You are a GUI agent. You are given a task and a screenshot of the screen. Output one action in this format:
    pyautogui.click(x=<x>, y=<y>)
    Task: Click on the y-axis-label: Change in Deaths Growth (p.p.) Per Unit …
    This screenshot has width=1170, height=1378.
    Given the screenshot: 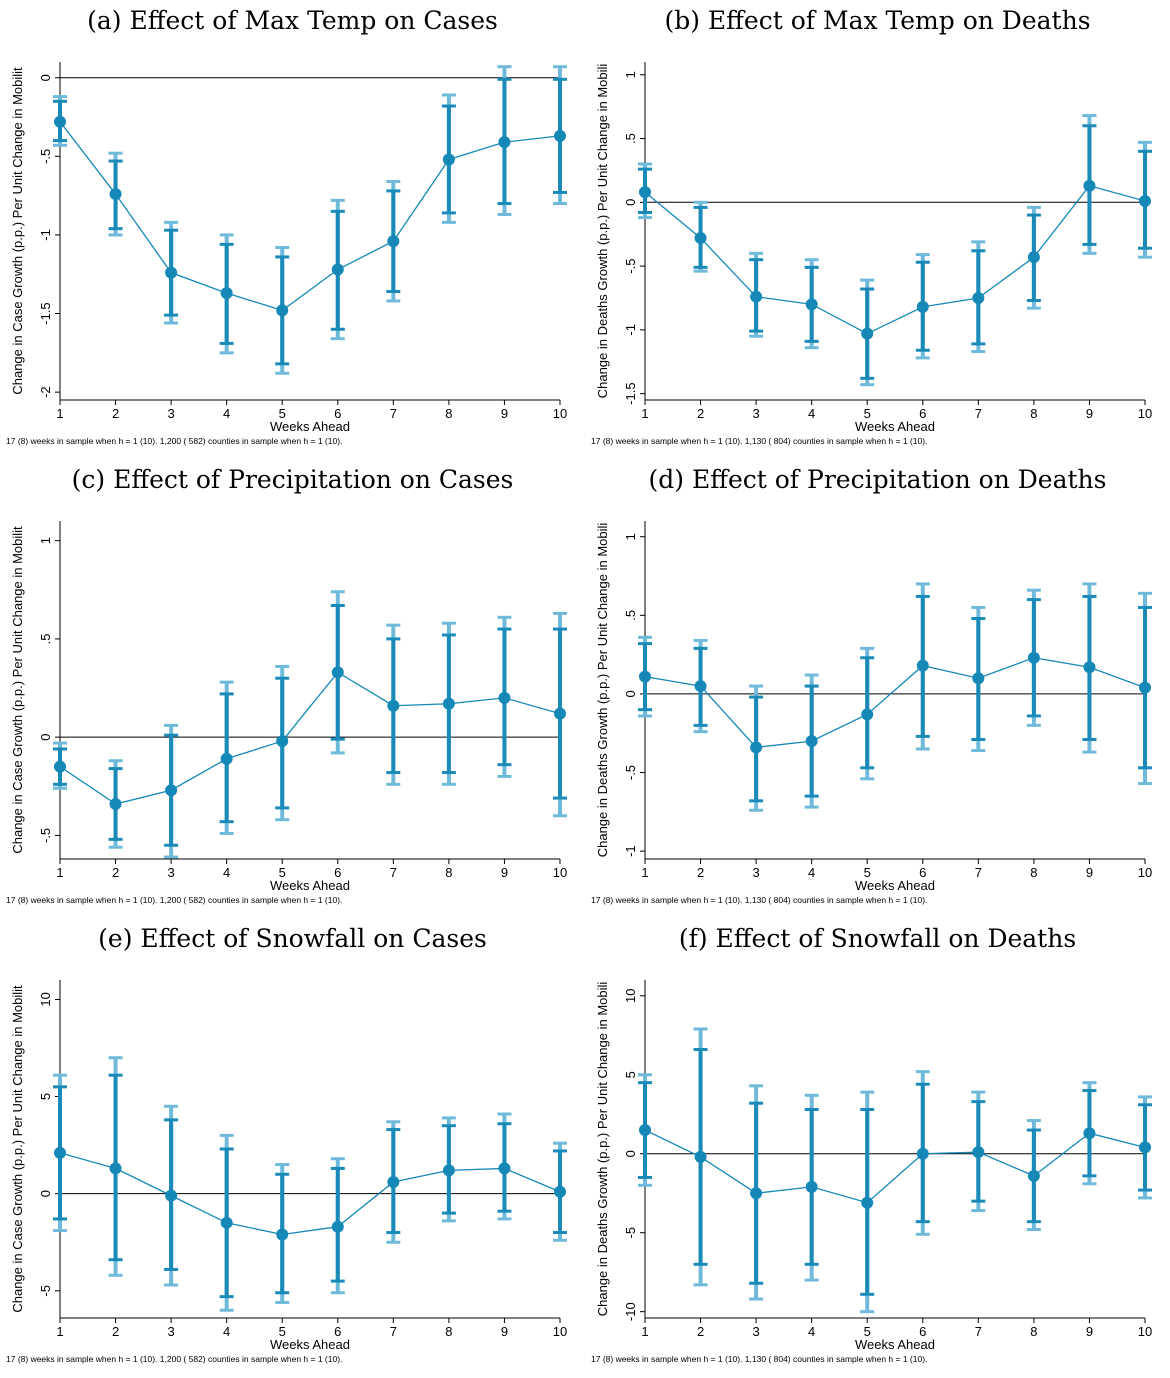 What is the action you would take?
    pyautogui.click(x=602, y=231)
    